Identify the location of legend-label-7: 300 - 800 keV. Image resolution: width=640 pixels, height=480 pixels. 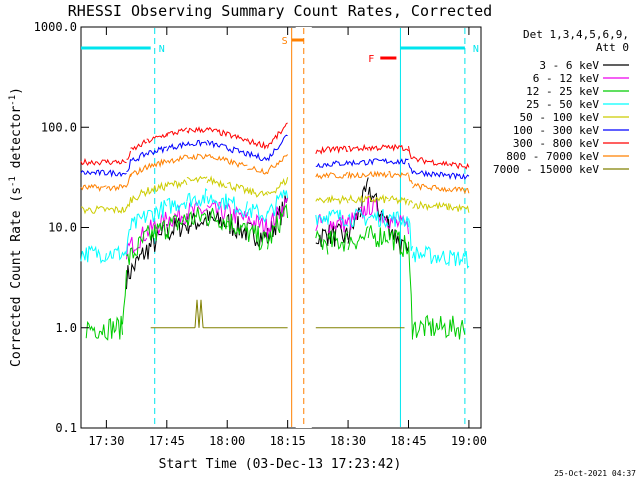
(556, 143).